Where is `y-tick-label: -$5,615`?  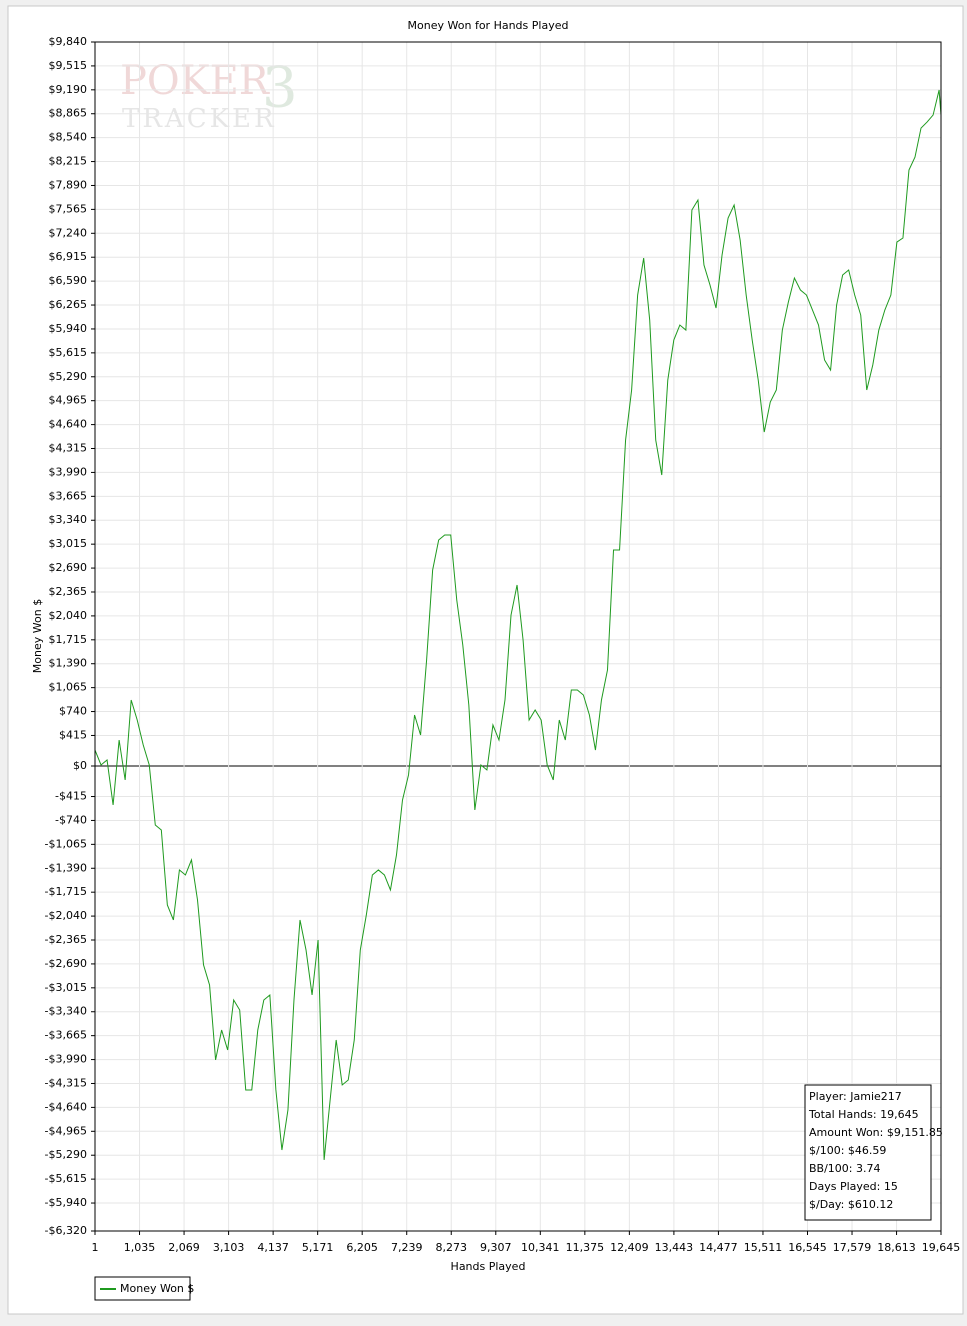 y-tick-label: -$5,615 is located at coordinates (66, 1178).